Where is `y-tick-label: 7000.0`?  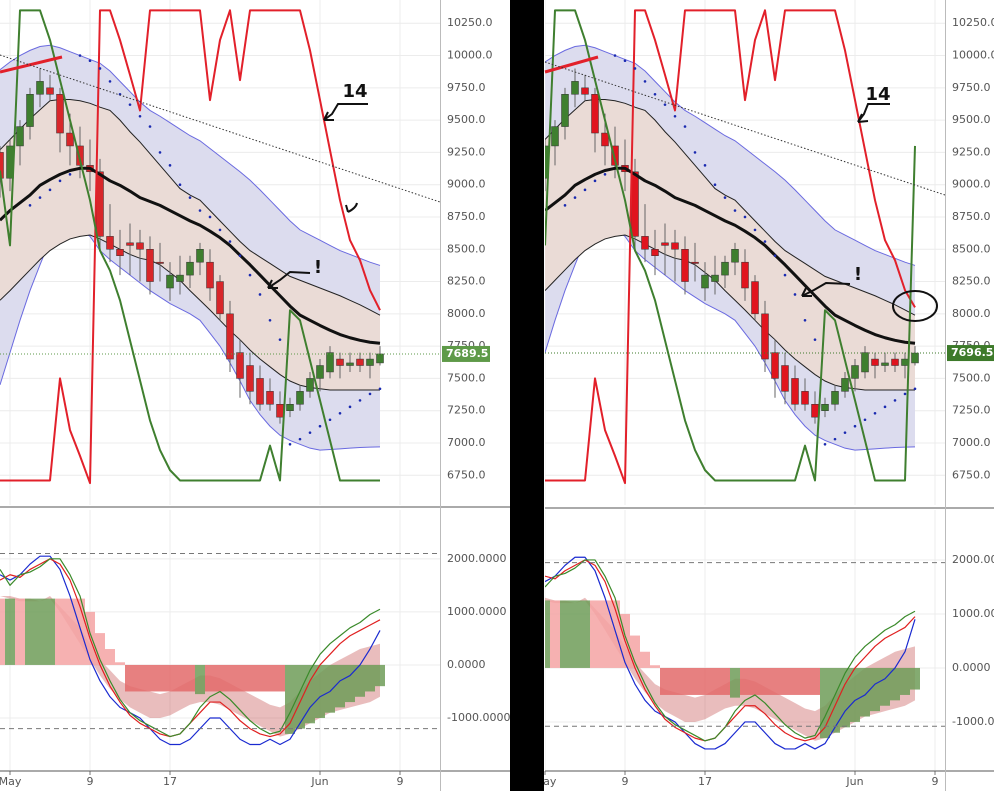
y-tick-label: 7000.0 is located at coordinates (466, 442).